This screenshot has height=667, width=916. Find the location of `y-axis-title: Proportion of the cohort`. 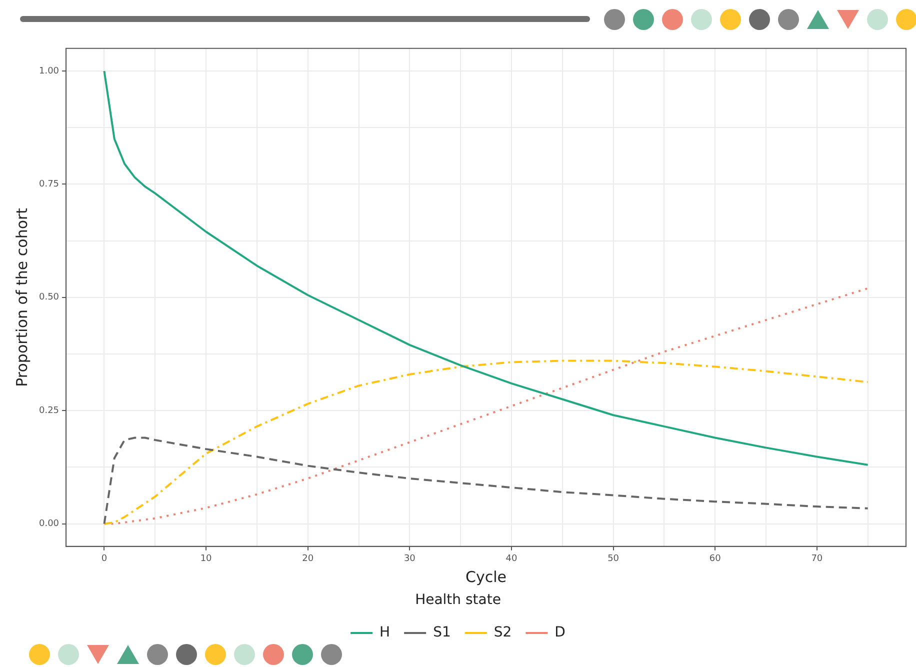

y-axis-title: Proportion of the cohort is located at coordinates (21, 297).